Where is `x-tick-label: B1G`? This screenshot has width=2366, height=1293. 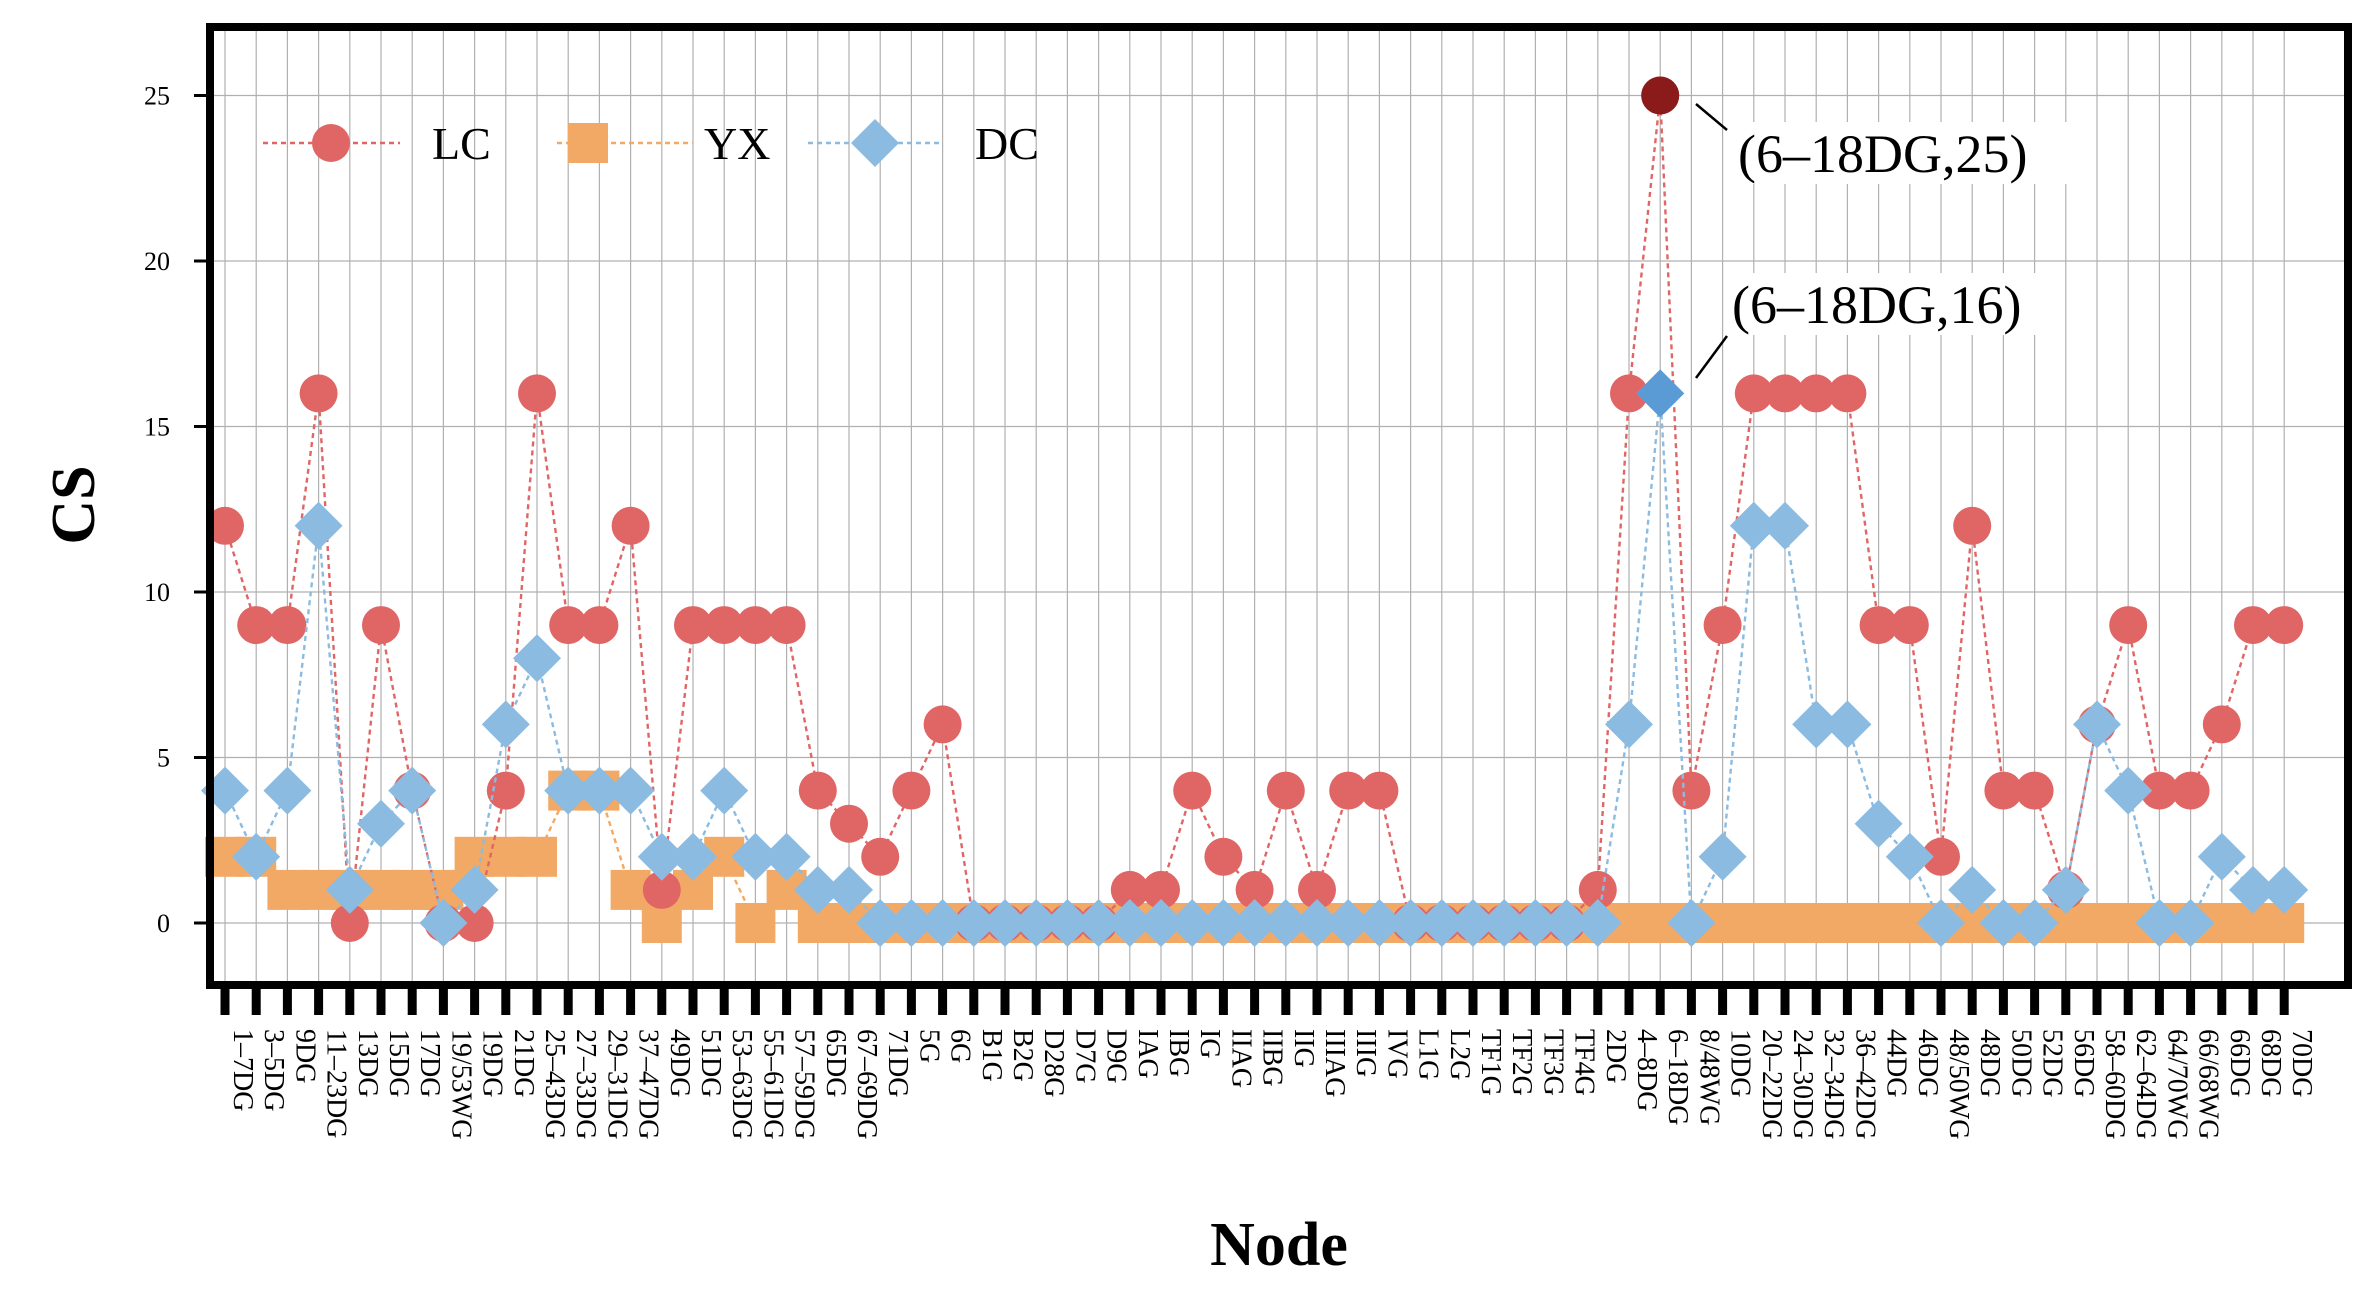 x-tick-label: B1G is located at coordinates (991, 1055).